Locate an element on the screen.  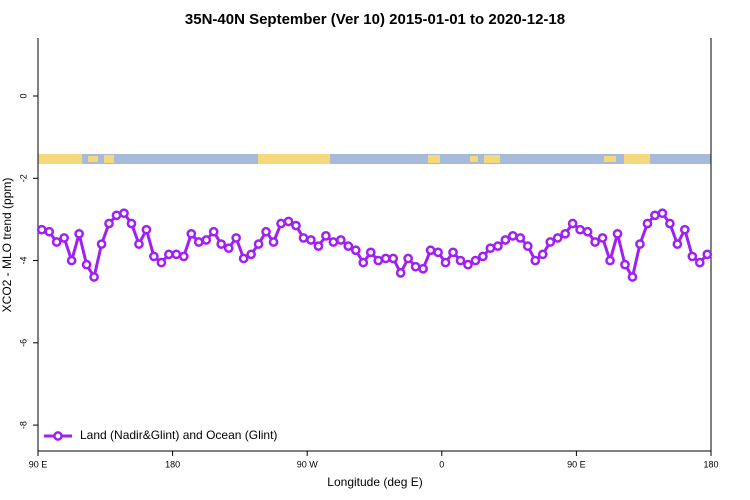
y-tick-label: -6 is located at coordinates (23, 343).